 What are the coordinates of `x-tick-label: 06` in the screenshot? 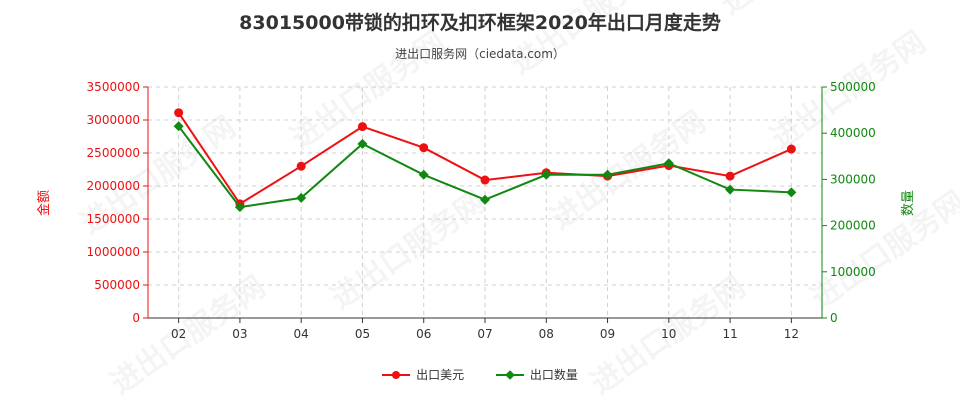 It's located at (423, 334).